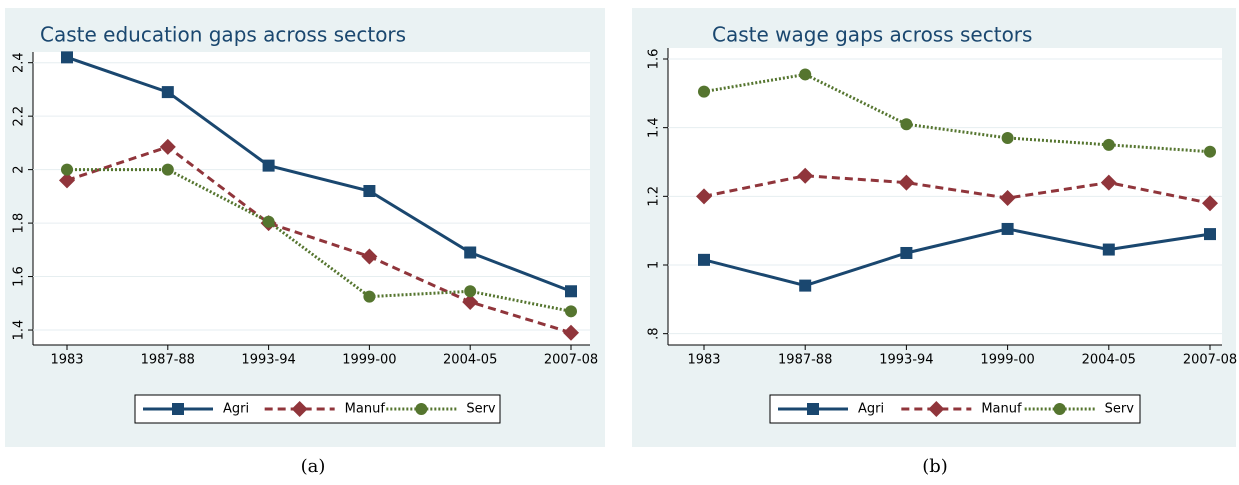 This screenshot has height=485, width=1239. What do you see at coordinates (654, 196) in the screenshot?
I see `y-tick-label: 1.2` at bounding box center [654, 196].